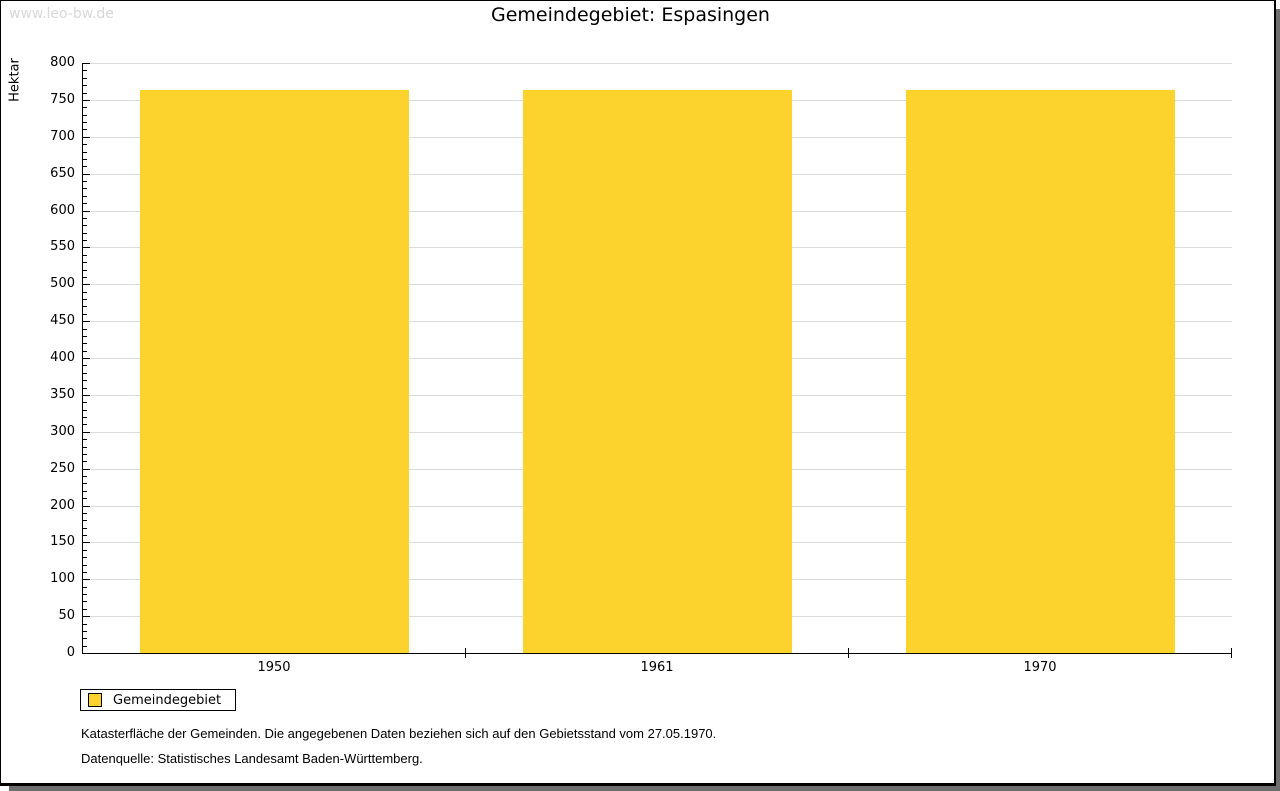 The height and width of the screenshot is (791, 1280). Describe the element at coordinates (62, 468) in the screenshot. I see `y-tick-label: 250` at that location.